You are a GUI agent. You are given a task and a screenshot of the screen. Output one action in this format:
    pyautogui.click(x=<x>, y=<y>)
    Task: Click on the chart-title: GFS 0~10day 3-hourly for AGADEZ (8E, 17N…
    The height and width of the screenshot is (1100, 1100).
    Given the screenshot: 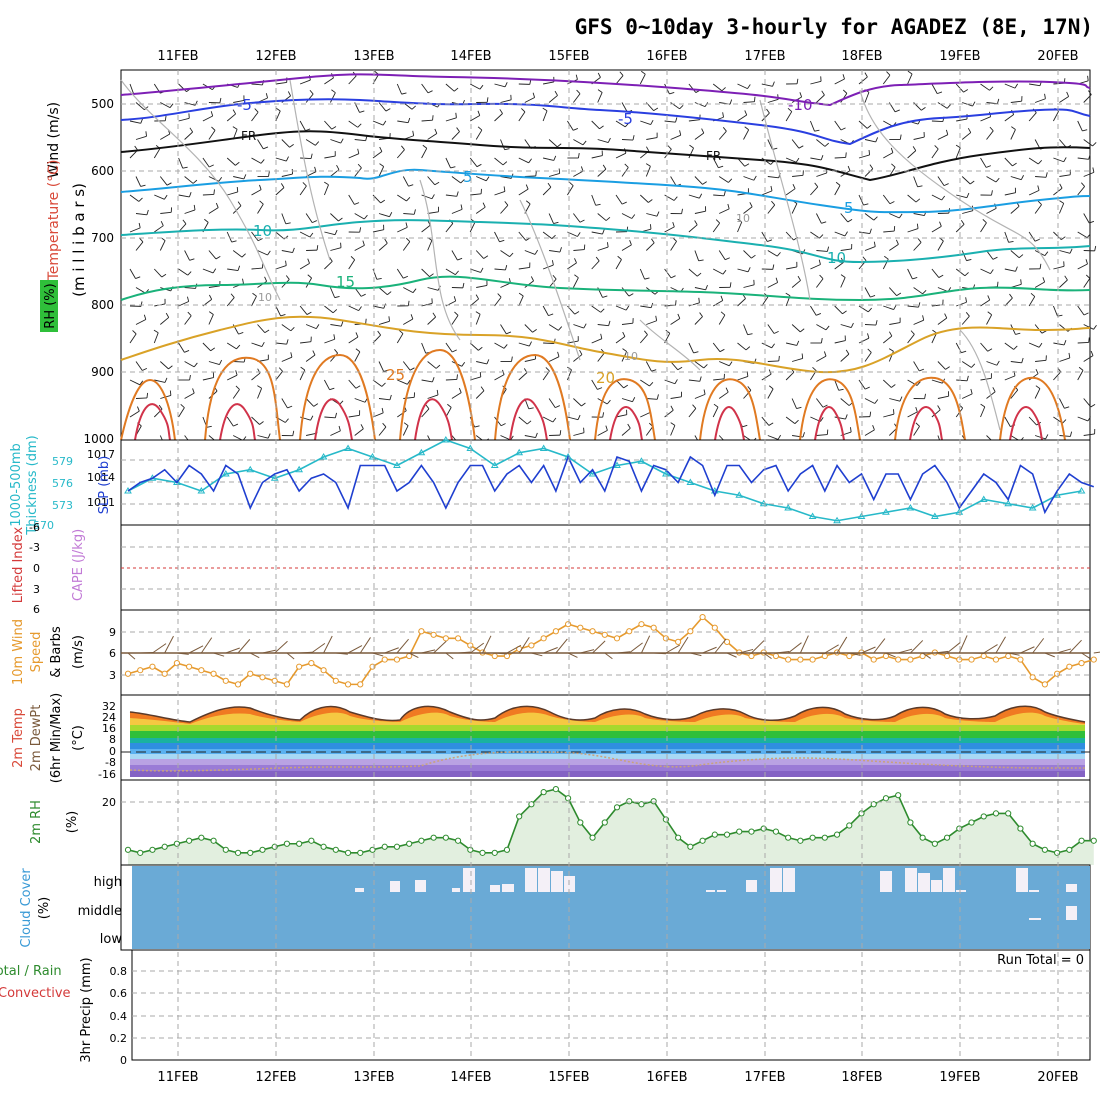 What is the action you would take?
    pyautogui.click(x=834, y=27)
    